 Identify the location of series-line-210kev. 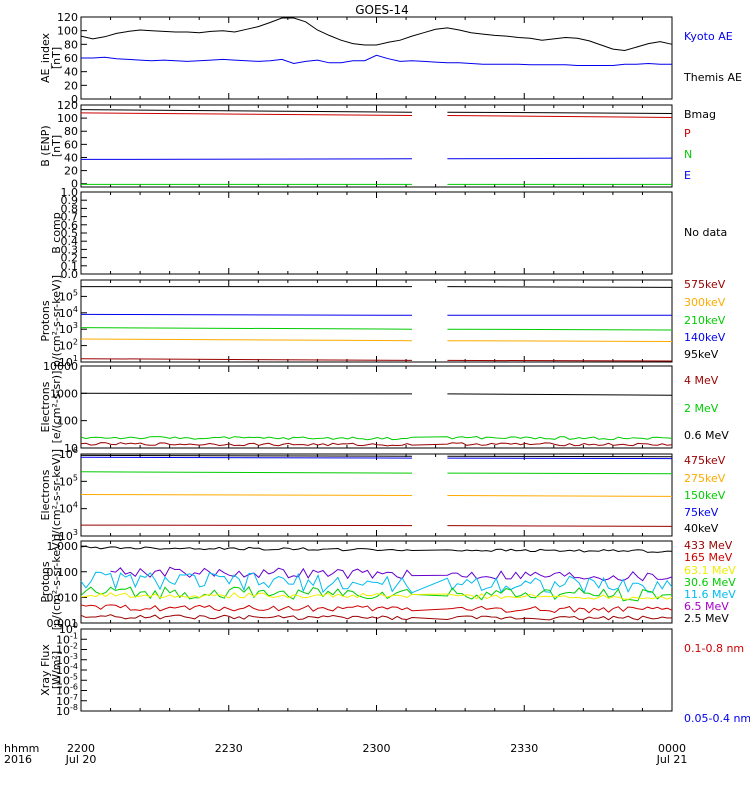
(376, 329).